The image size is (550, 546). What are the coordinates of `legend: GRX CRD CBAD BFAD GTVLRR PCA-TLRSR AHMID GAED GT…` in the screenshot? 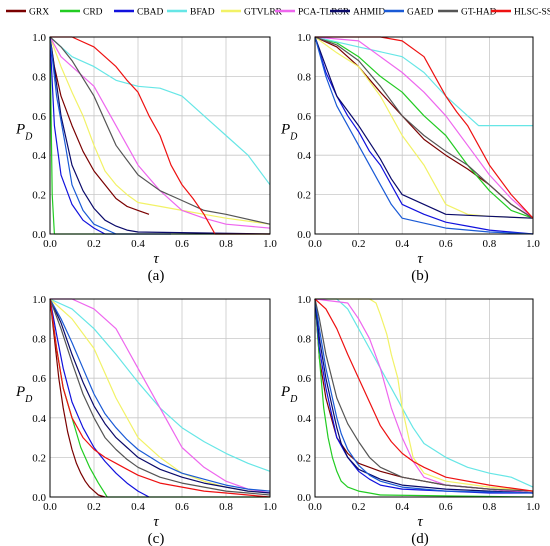 It's located at (278, 13).